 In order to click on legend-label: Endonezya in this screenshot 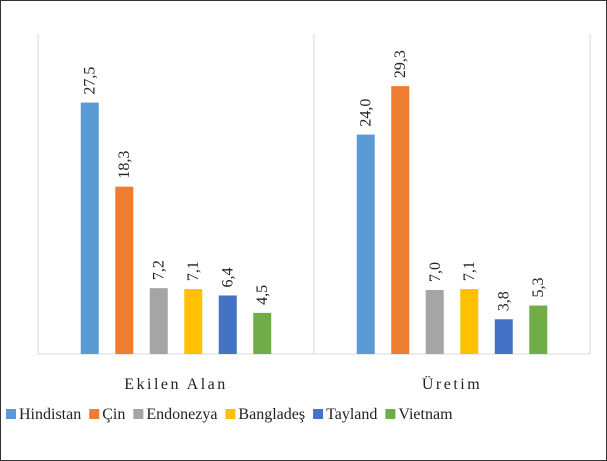, I will do `click(181, 414)`.